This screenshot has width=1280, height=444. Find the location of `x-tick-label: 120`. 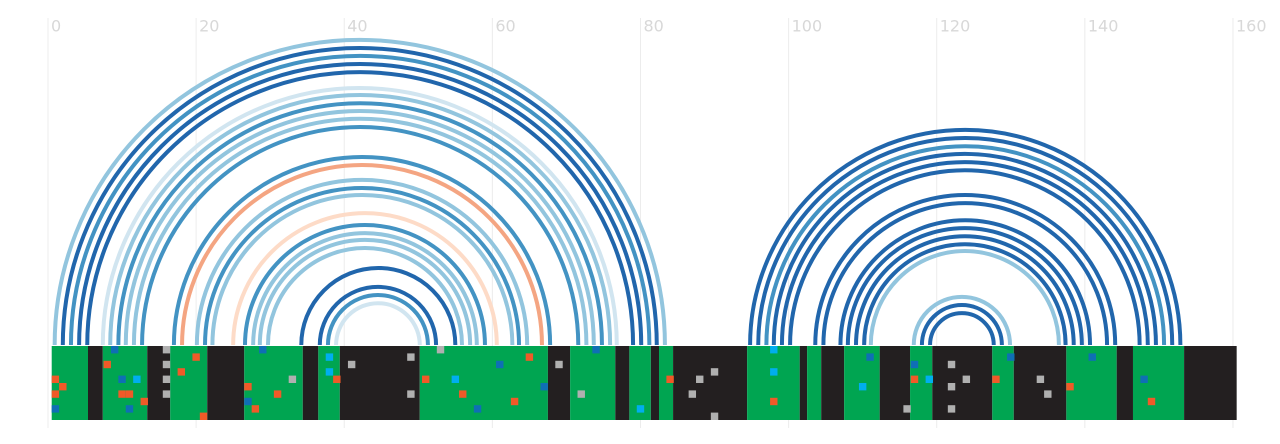

x-tick-label: 120 is located at coordinates (955, 26).